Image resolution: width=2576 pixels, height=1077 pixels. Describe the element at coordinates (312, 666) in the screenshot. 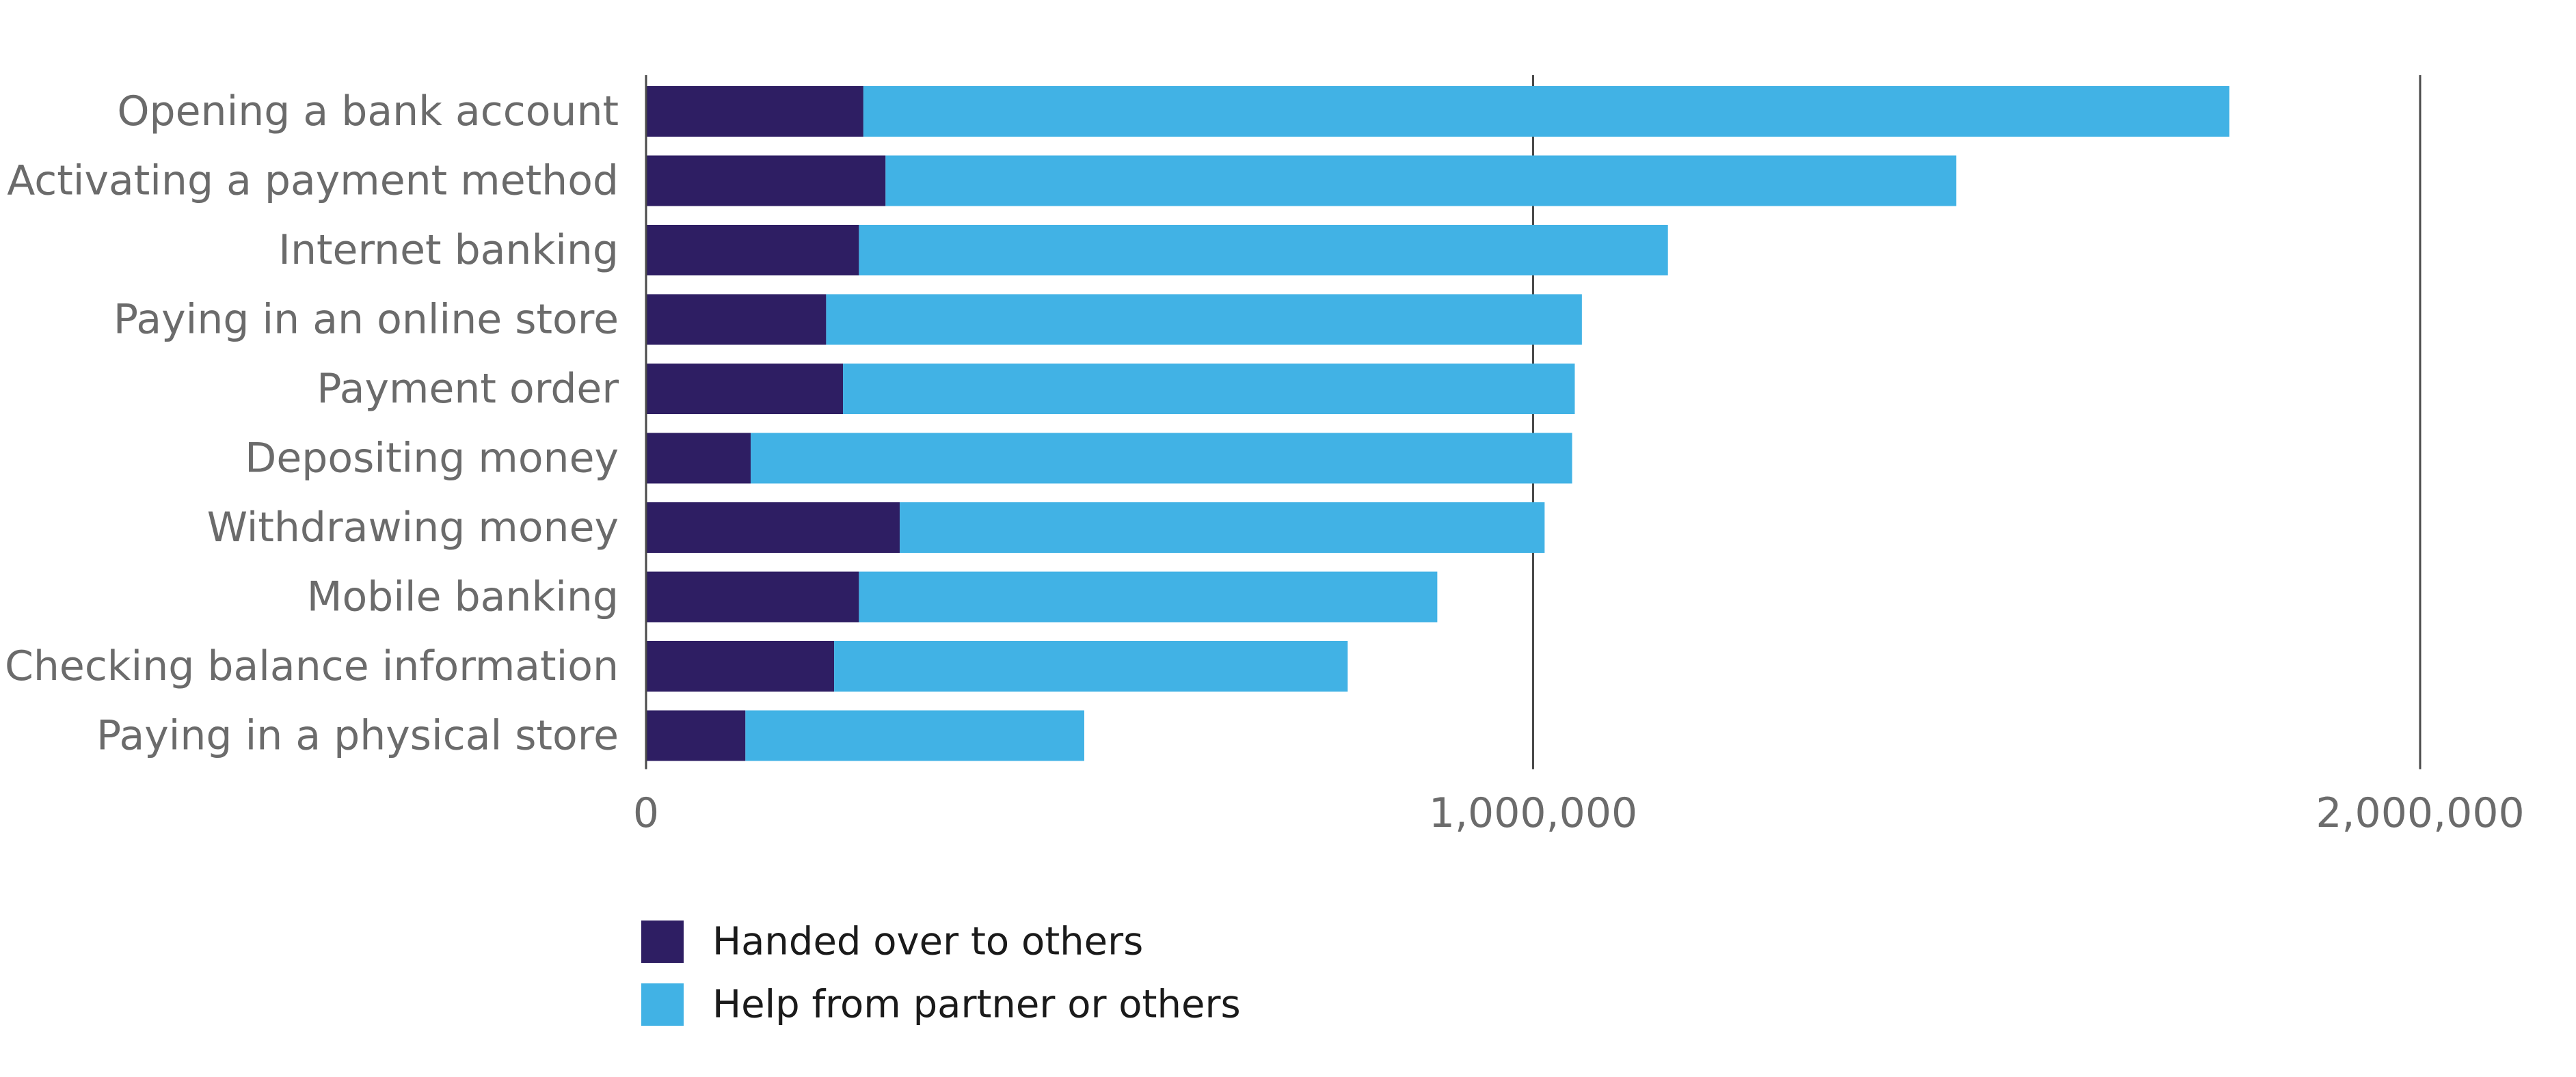

I see `category-label: Checking balance information` at that location.